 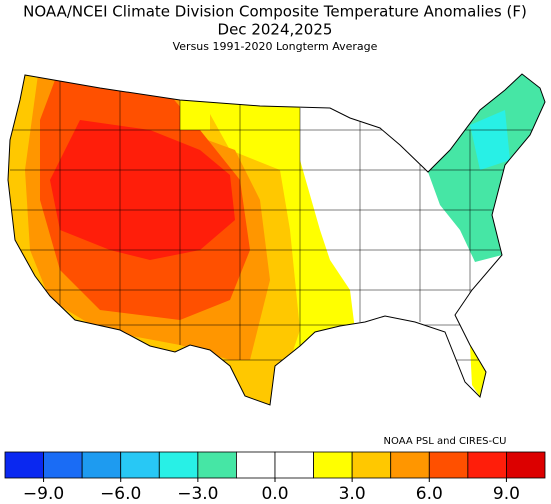 What do you see at coordinates (43, 494) in the screenshot?
I see `colorbar-tick-label: −9.0` at bounding box center [43, 494].